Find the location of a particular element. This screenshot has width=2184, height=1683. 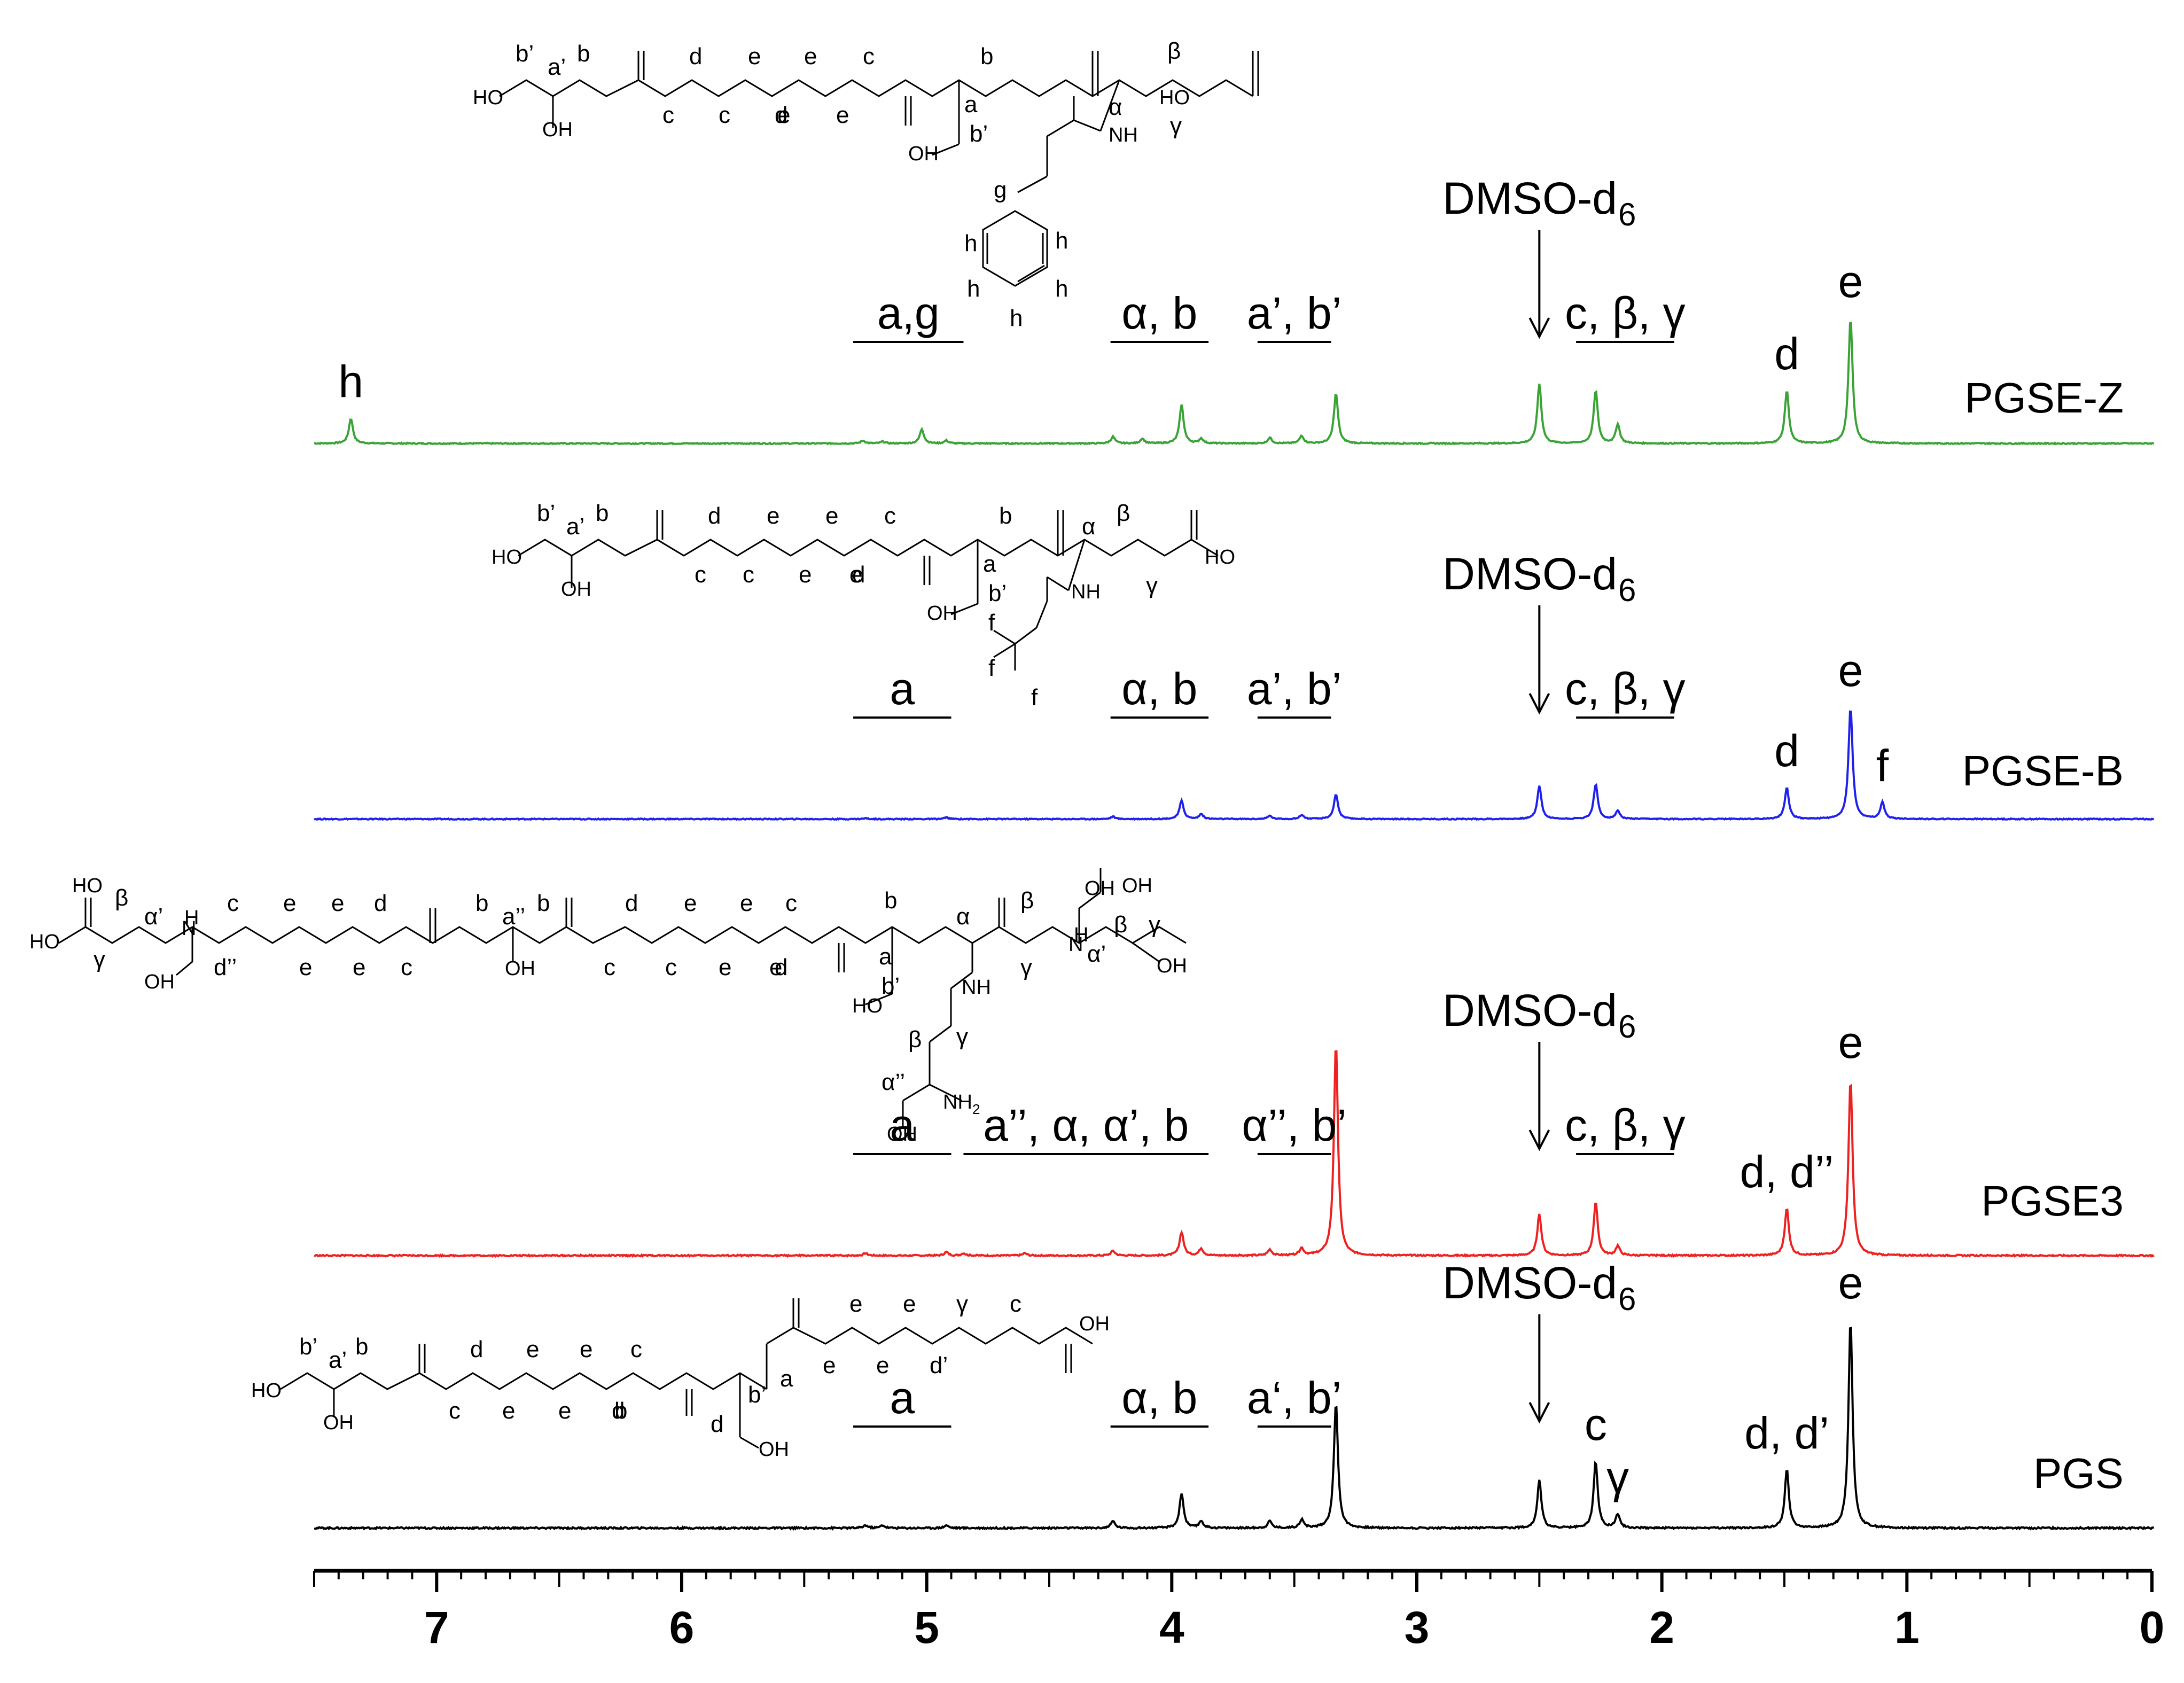

annotation-pgse-b-5: d is located at coordinates (1787, 751).